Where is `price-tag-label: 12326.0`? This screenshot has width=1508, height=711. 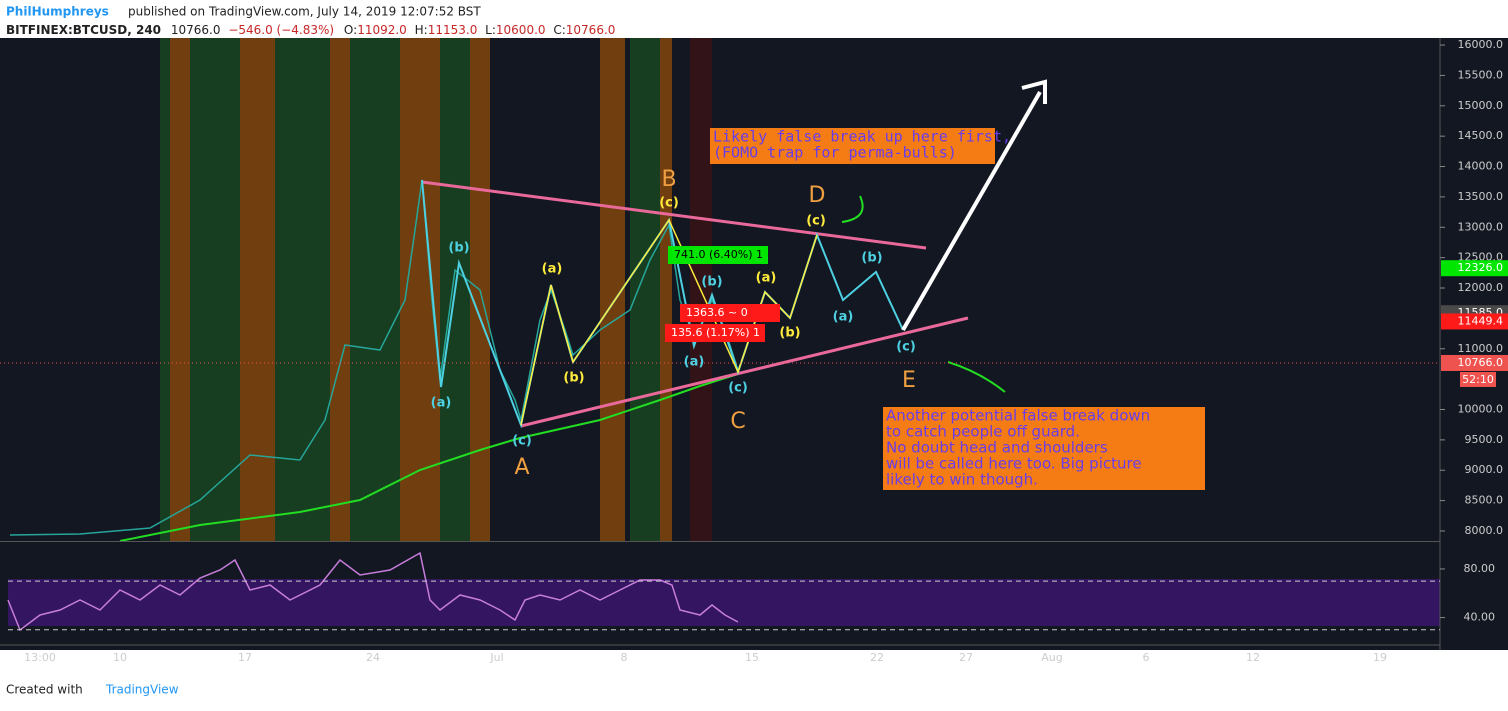 price-tag-label: 12326.0 is located at coordinates (1481, 267).